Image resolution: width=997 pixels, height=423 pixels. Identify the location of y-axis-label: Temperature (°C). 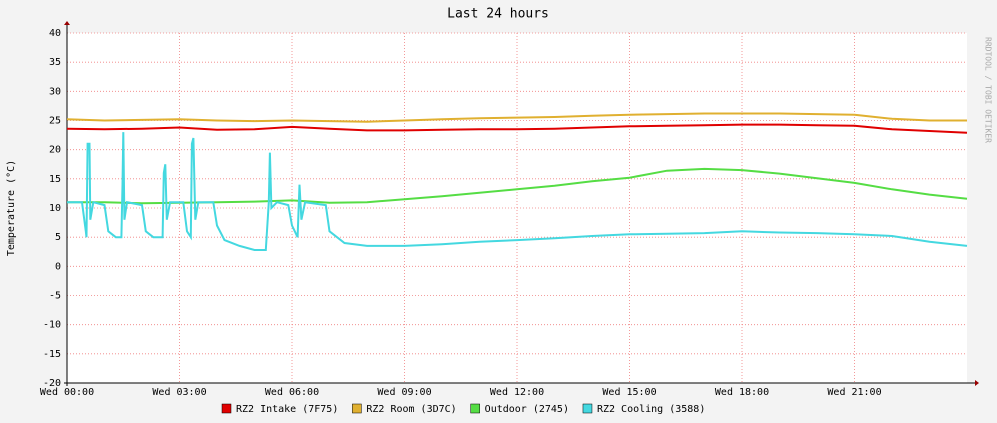
(11, 208).